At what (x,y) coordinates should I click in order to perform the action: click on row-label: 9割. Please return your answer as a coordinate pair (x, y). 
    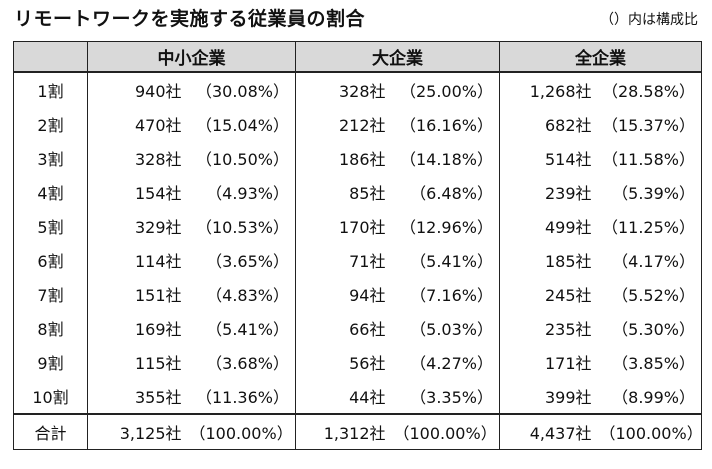
    Looking at the image, I should click on (50, 362).